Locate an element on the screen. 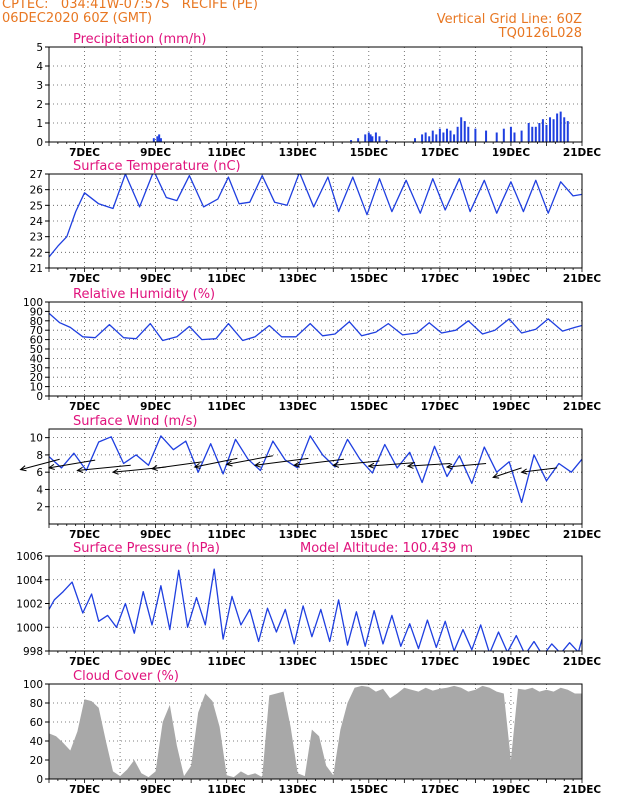 The image size is (618, 800). cloud-xtick-label: 13DEC is located at coordinates (298, 790).